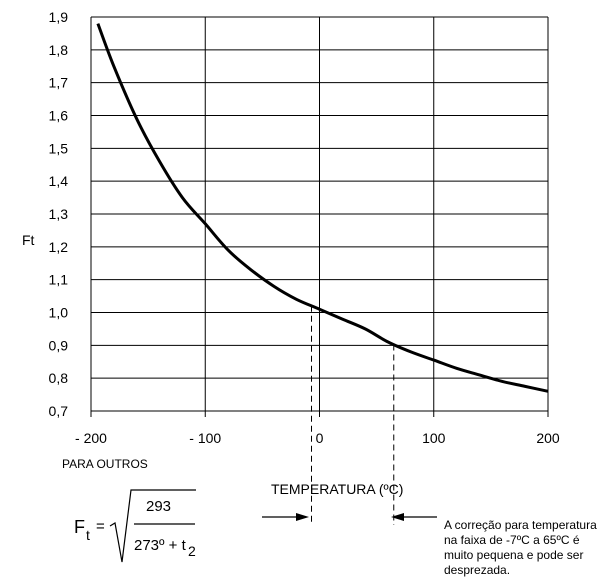  What do you see at coordinates (28, 240) in the screenshot?
I see `y-axis-label: Ft` at bounding box center [28, 240].